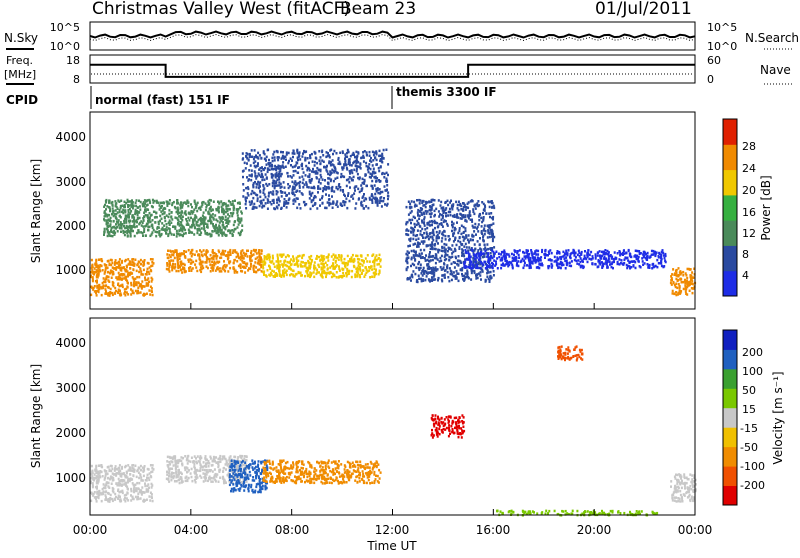 The width and height of the screenshot is (800, 558). I want to click on cpid-label: CPID, so click(22, 100).